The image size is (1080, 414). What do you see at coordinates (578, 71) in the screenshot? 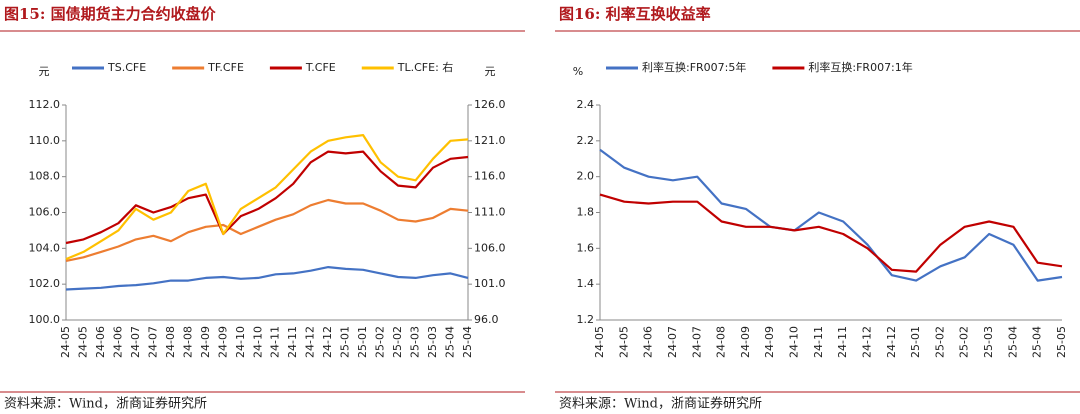
I see `y-axis-label: %` at bounding box center [578, 71].